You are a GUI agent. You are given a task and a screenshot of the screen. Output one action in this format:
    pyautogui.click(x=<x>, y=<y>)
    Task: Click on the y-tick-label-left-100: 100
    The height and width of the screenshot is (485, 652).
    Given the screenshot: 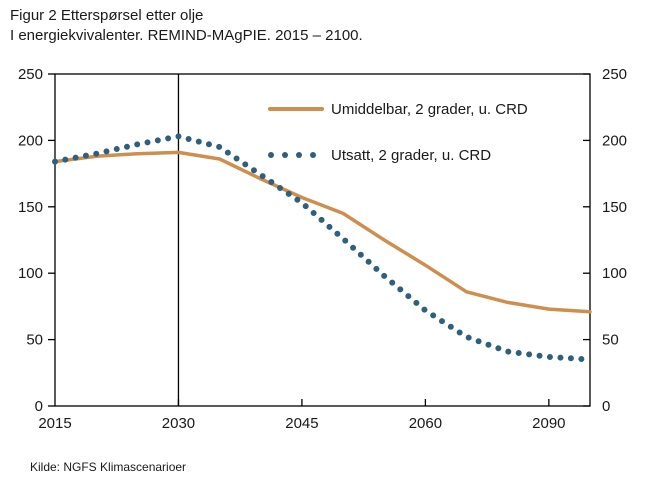 What is the action you would take?
    pyautogui.click(x=30, y=273)
    